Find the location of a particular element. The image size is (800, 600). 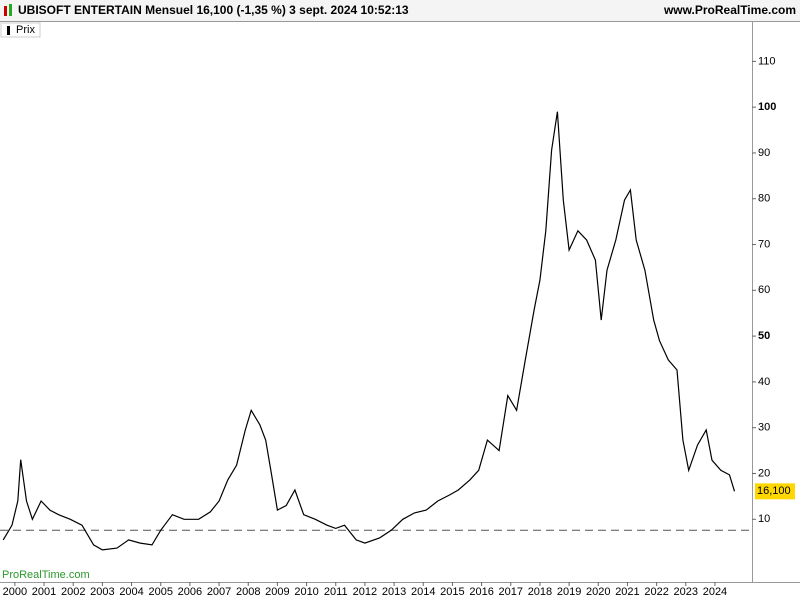

x-tick-label: 2016 is located at coordinates (481, 592).